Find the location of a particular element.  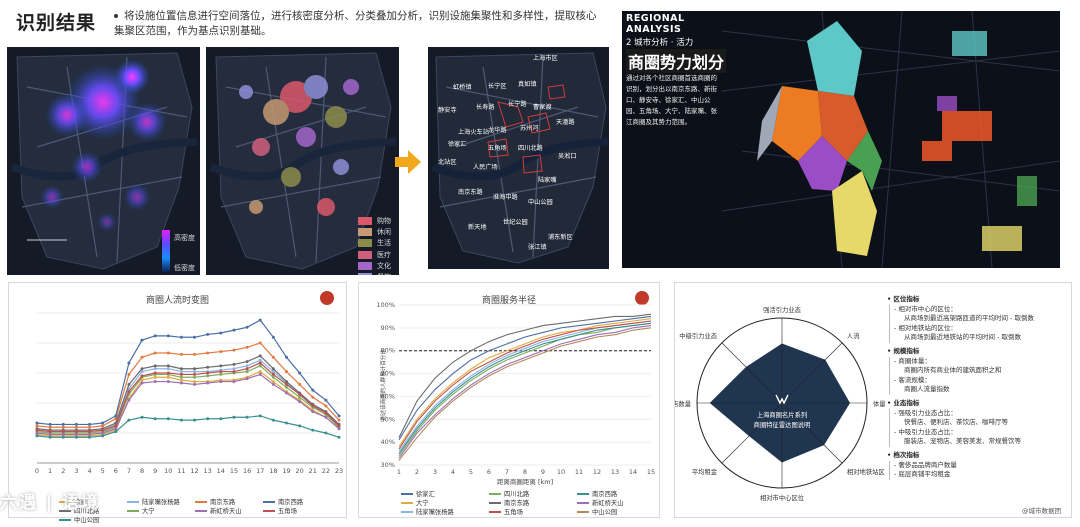

x-tick-label: 13 is located at coordinates (615, 472).